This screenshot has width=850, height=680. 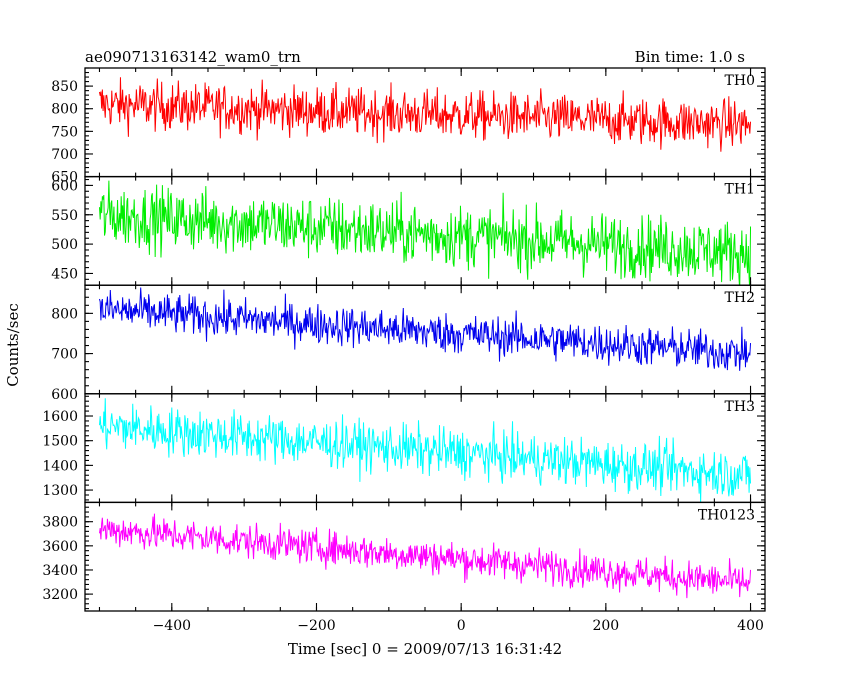 What do you see at coordinates (425, 233) in the screenshot?
I see `series-line-th1` at bounding box center [425, 233].